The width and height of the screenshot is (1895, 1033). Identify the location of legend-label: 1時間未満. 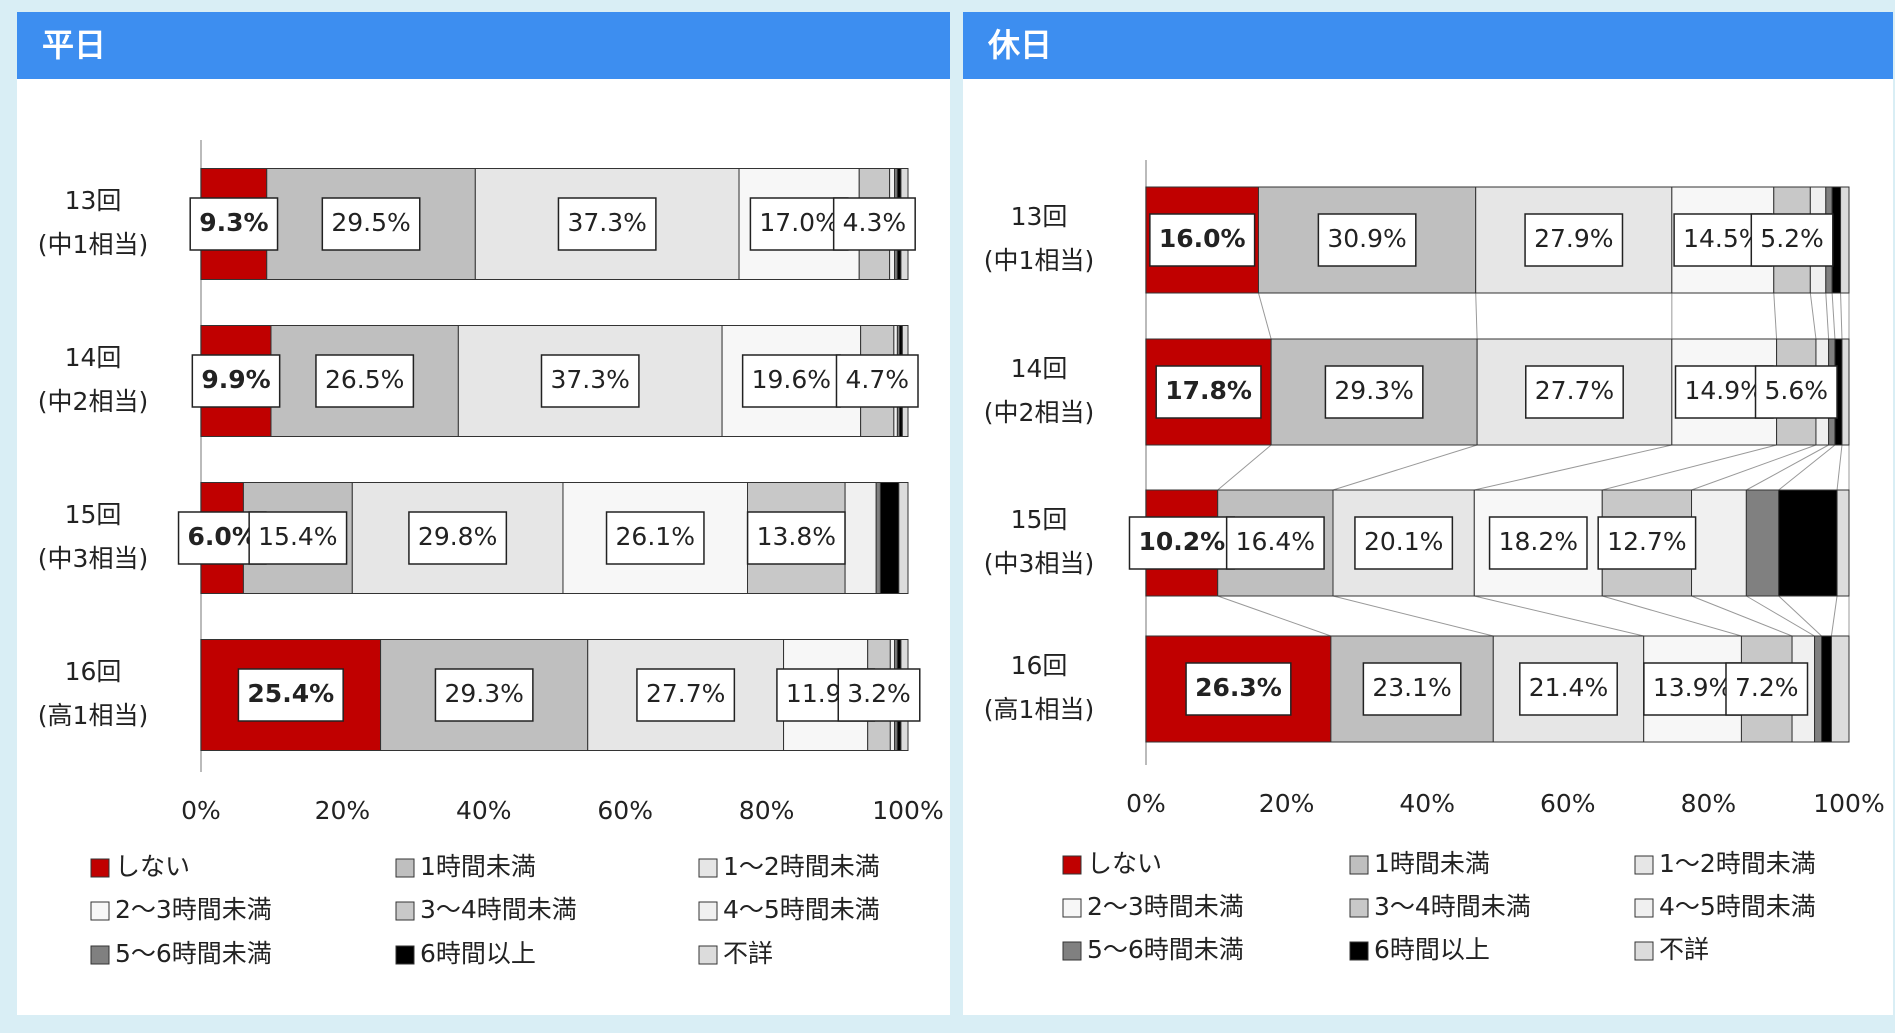
(1432, 863).